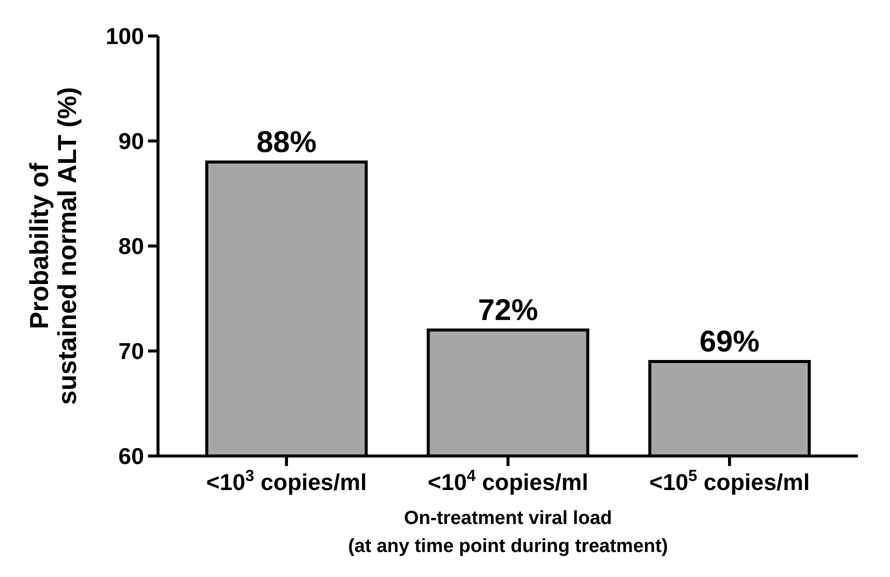 The height and width of the screenshot is (577, 890). Describe the element at coordinates (286, 142) in the screenshot. I see `data-label: 88%` at that location.